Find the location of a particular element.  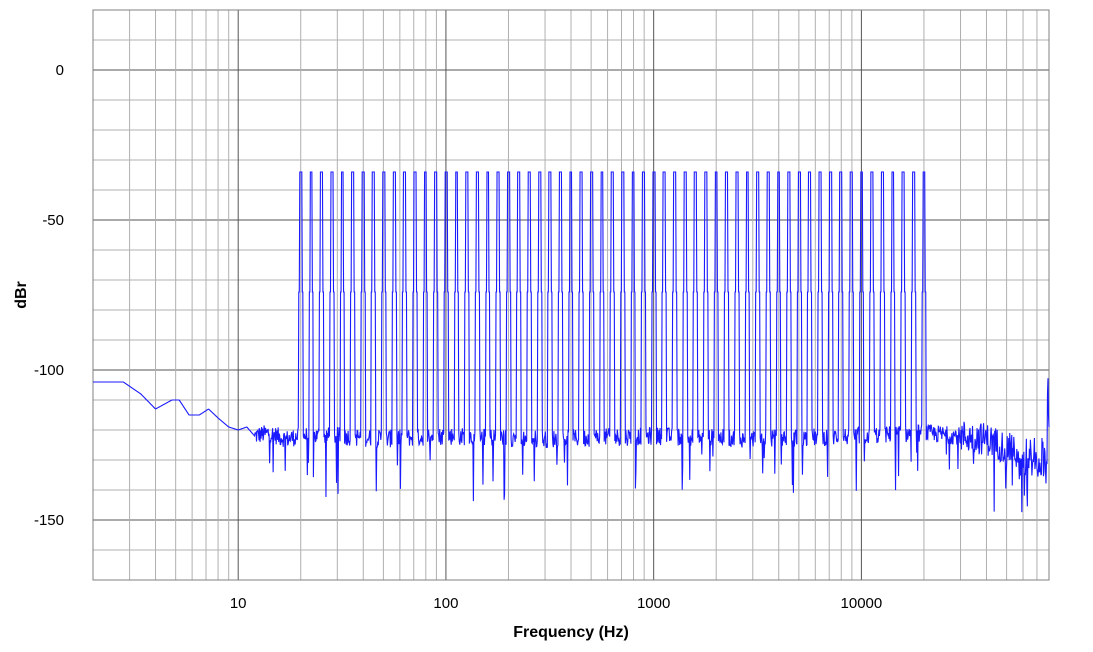

x-tick-labels: 10 100 1000 10000 is located at coordinates (556, 603).